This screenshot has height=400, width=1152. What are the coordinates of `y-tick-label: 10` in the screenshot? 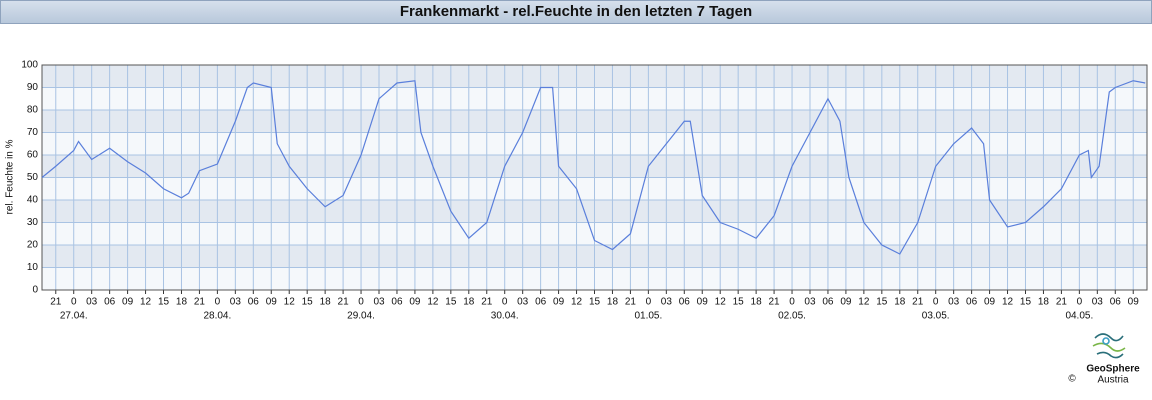 It's located at (33, 267).